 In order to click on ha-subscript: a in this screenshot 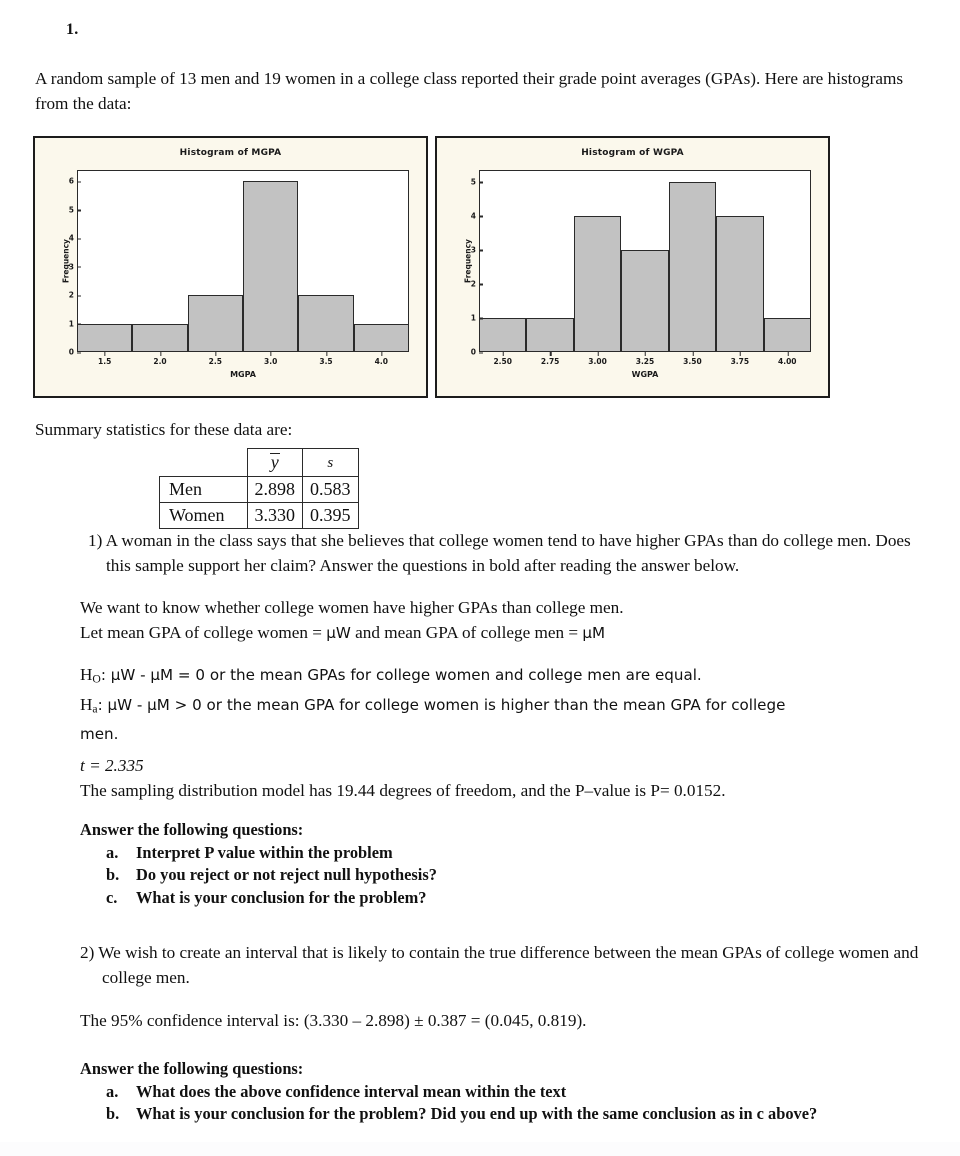, I will do `click(95, 709)`.